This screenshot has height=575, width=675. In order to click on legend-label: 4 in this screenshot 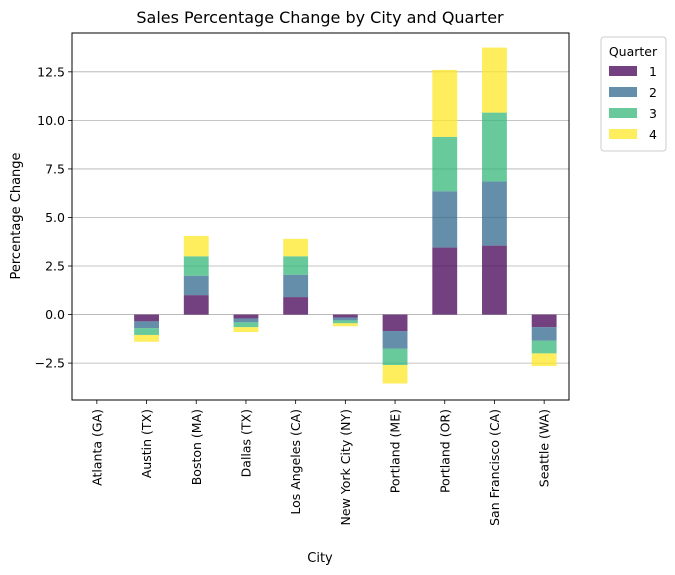, I will do `click(653, 134)`.